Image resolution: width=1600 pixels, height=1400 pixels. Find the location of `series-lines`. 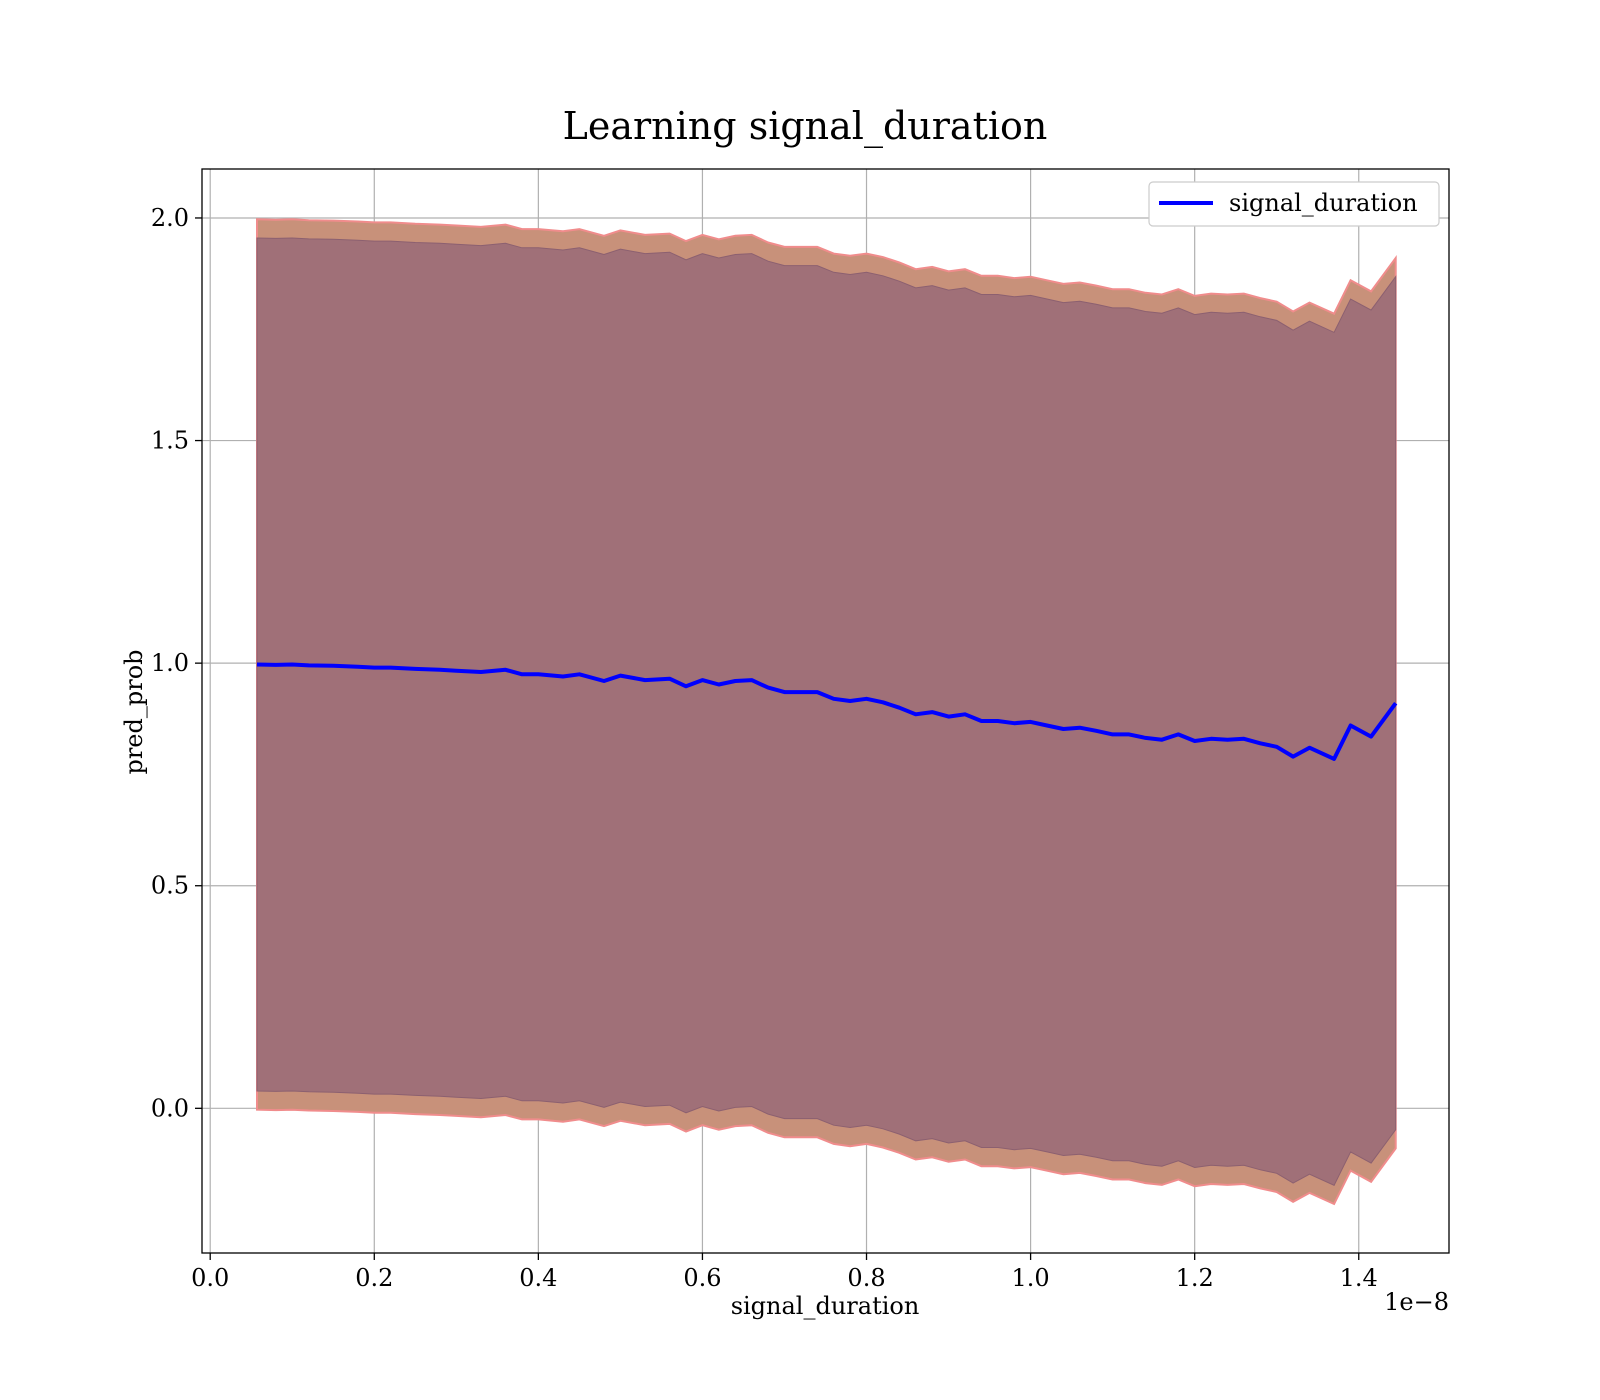

series-lines is located at coordinates (827, 711).